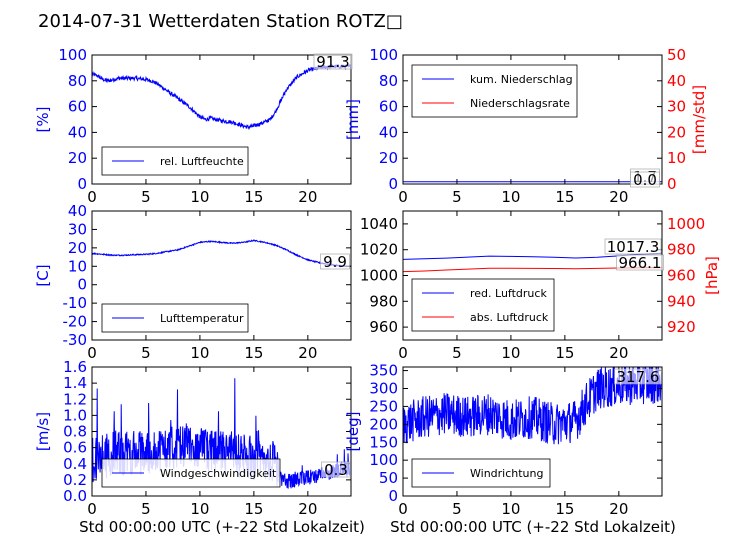  What do you see at coordinates (75, 432) in the screenshot?
I see `y-tick-label: 0.8` at bounding box center [75, 432].